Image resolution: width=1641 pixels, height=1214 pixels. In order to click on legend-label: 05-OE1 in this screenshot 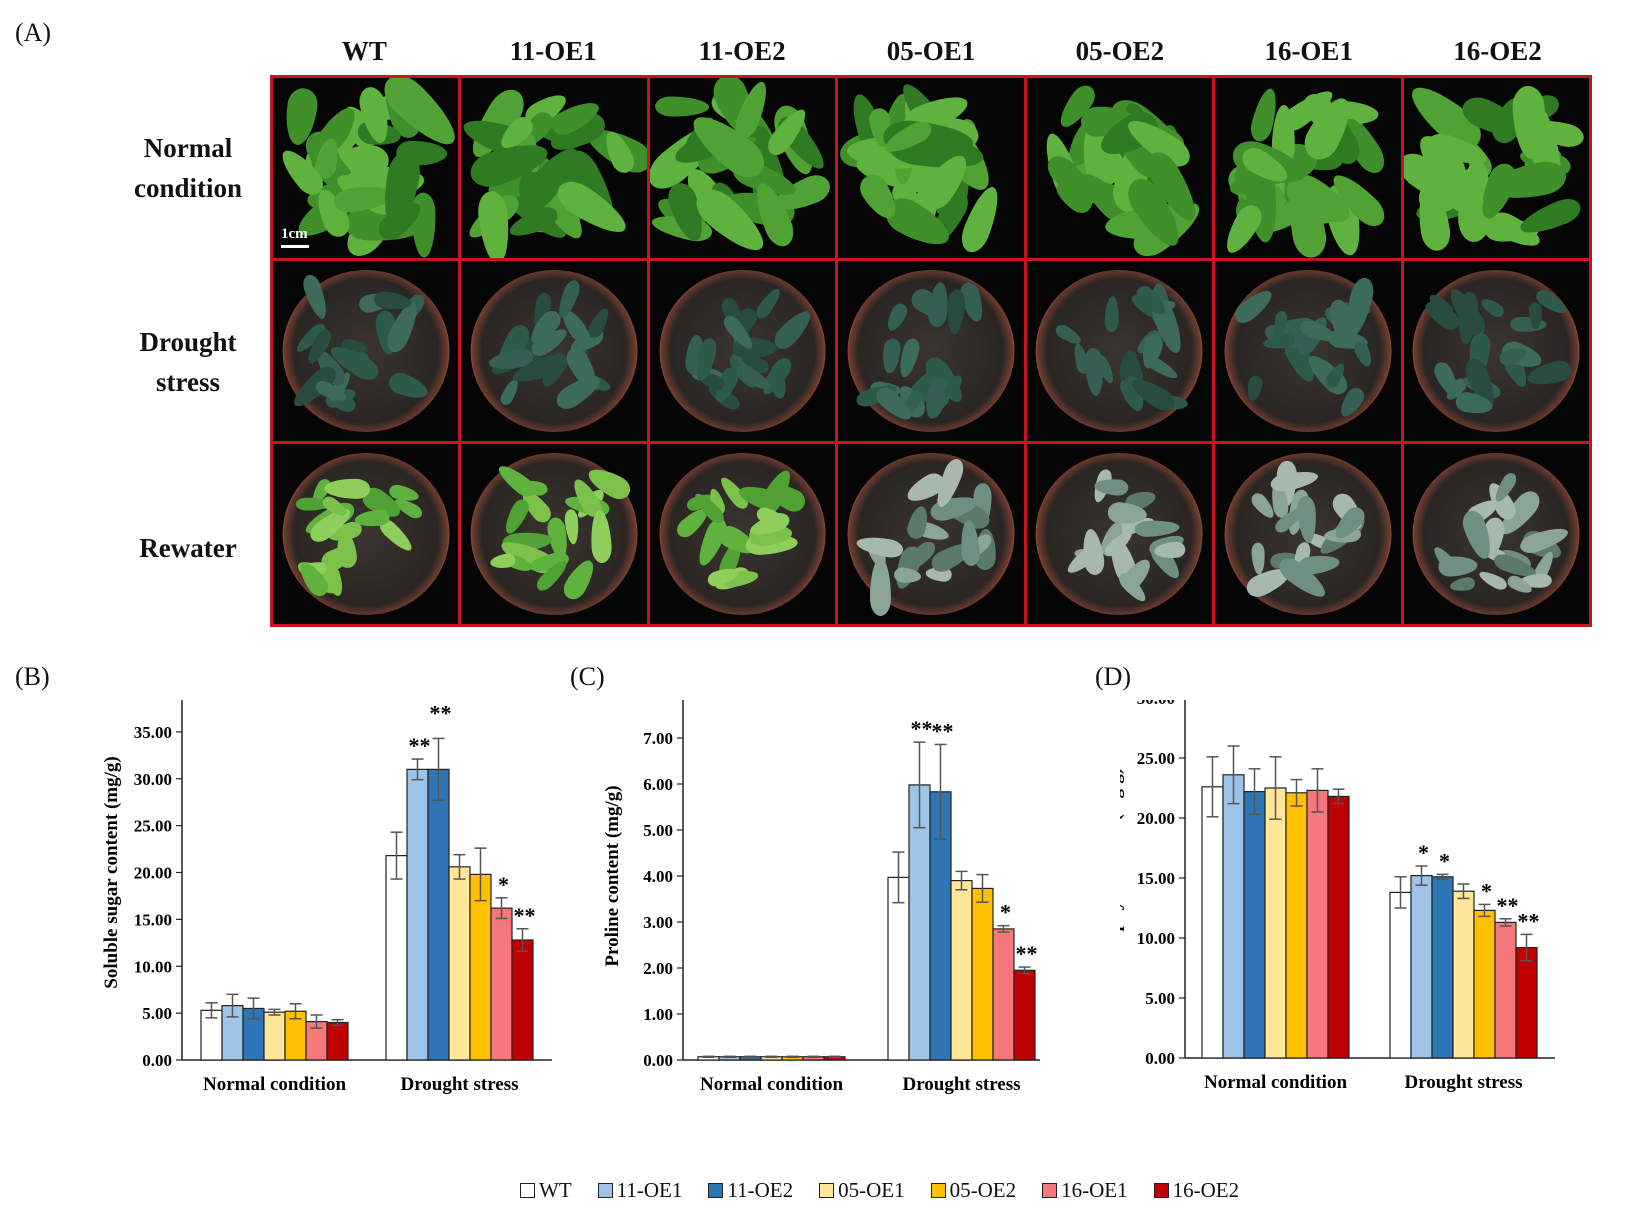, I will do `click(871, 1190)`.